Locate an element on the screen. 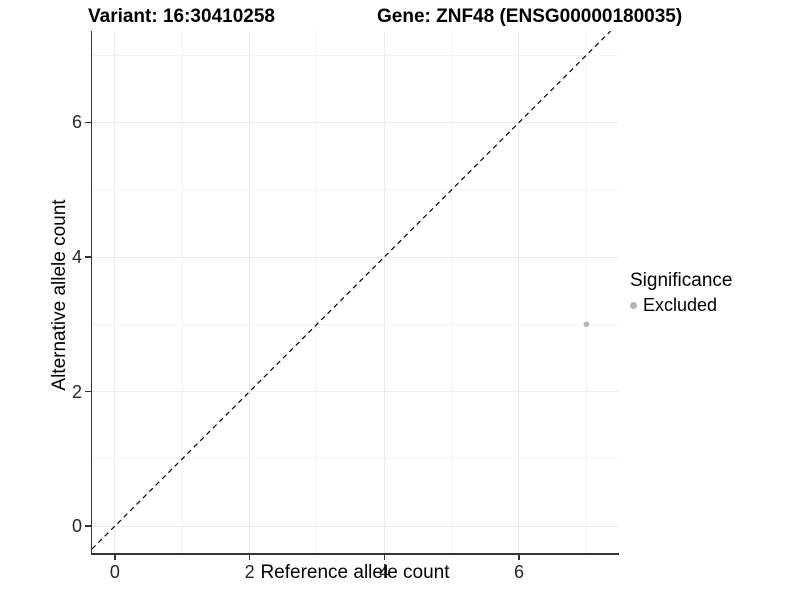  legend-title: Significance is located at coordinates (681, 280).